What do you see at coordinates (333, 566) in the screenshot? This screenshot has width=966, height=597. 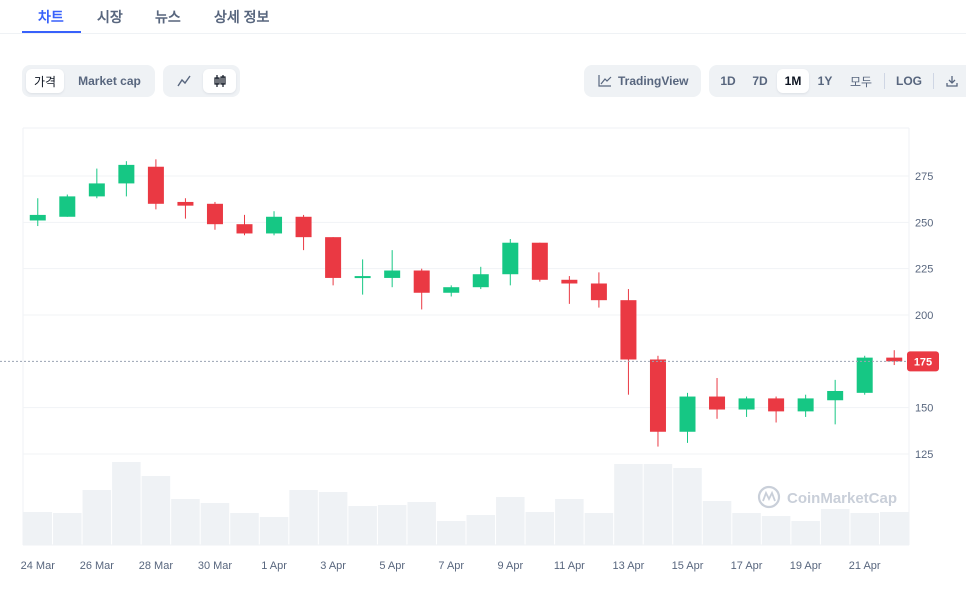 I see `x-tick-label: 3 Apr` at bounding box center [333, 566].